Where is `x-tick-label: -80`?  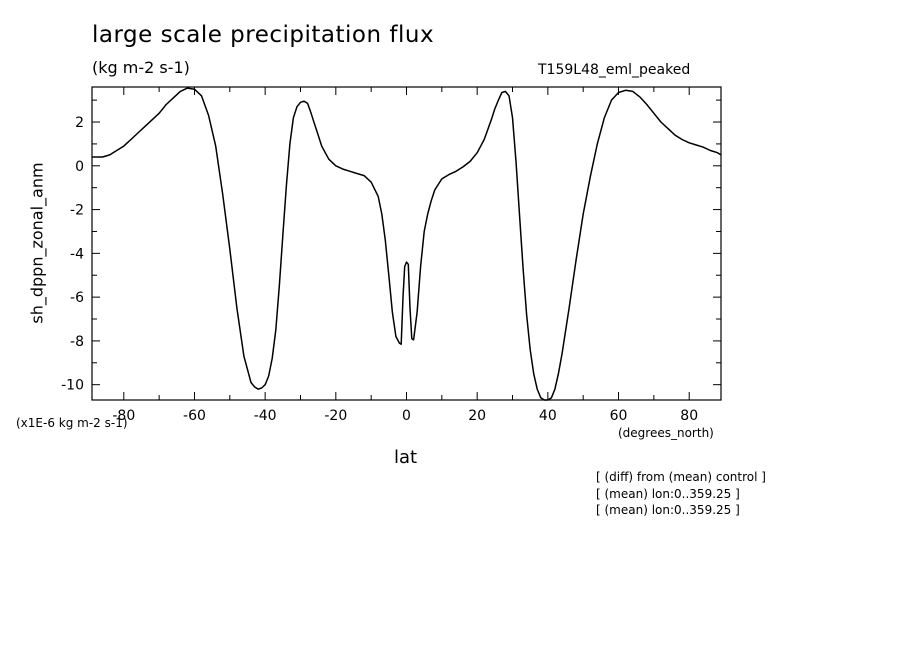
x-tick-label: -80 is located at coordinates (123, 416).